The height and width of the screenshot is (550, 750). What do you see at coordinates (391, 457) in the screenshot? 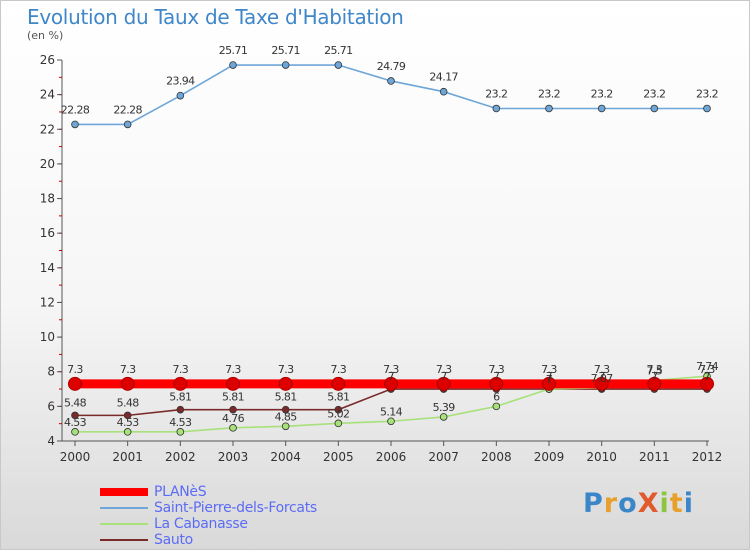
I see `x-tick-label: 2006` at bounding box center [391, 457].